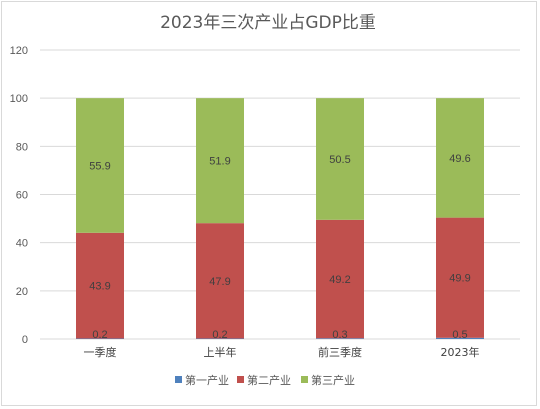 This screenshot has width=540, height=409. What do you see at coordinates (268, 23) in the screenshot?
I see `chart-title: 2023年三次产业占GDP比重` at bounding box center [268, 23].